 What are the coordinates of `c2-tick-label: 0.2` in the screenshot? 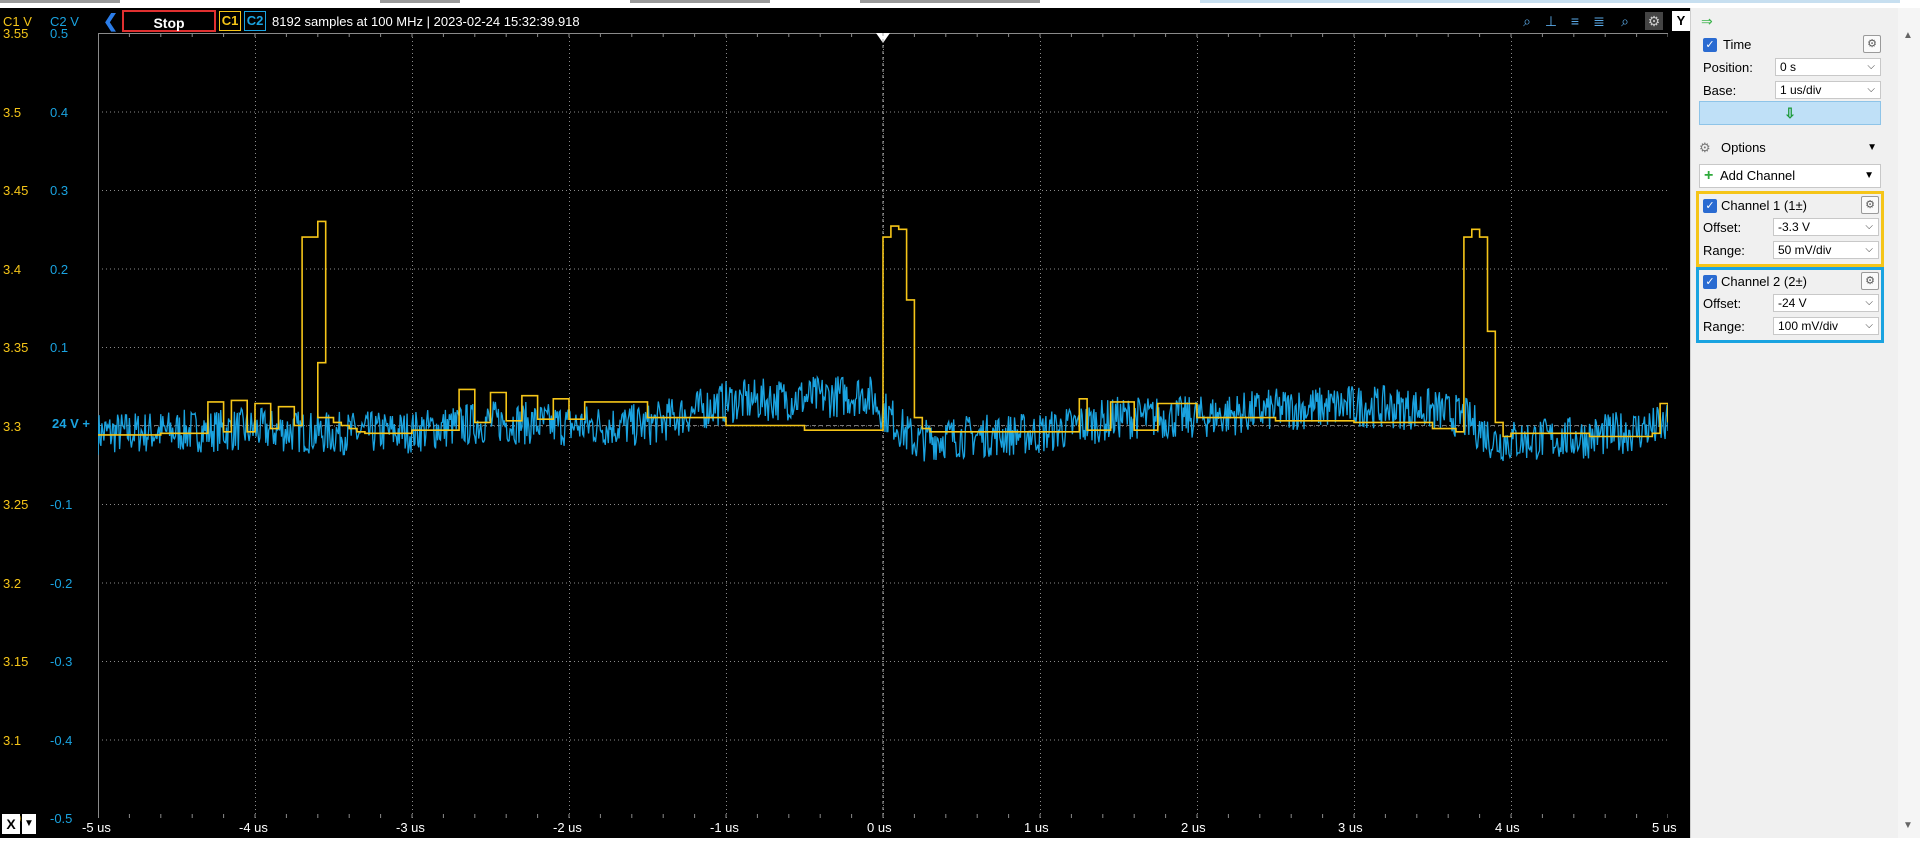 It's located at (59, 269).